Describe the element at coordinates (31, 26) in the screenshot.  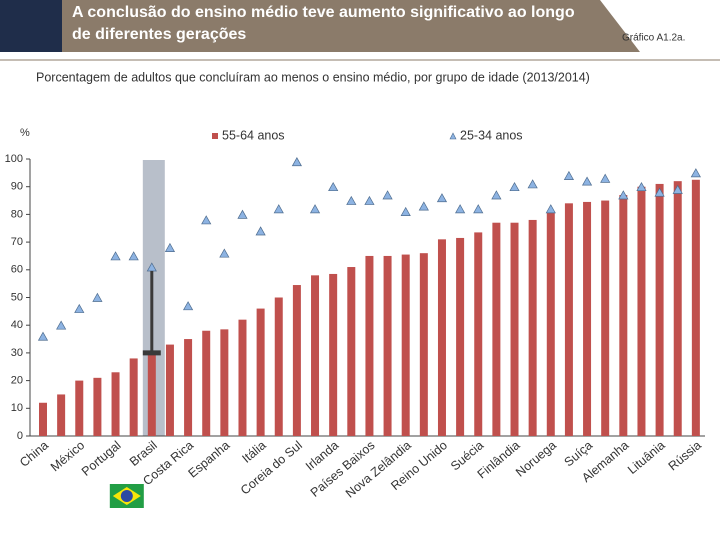
I see `header-block` at that location.